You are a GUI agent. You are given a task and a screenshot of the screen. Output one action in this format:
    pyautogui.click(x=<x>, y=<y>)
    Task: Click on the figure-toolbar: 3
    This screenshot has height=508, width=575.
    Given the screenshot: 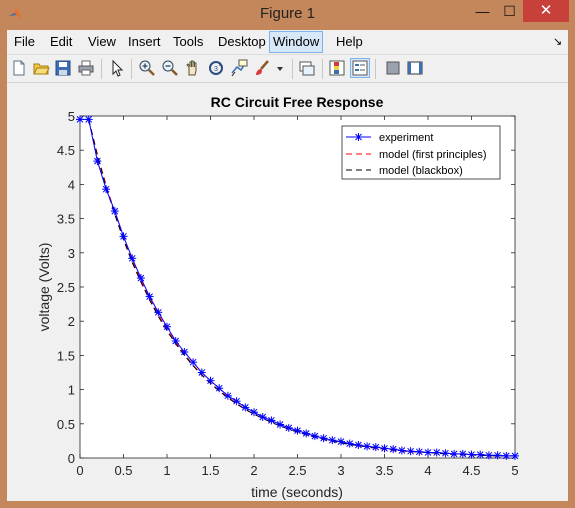 What is the action you would take?
    pyautogui.click(x=287, y=69)
    